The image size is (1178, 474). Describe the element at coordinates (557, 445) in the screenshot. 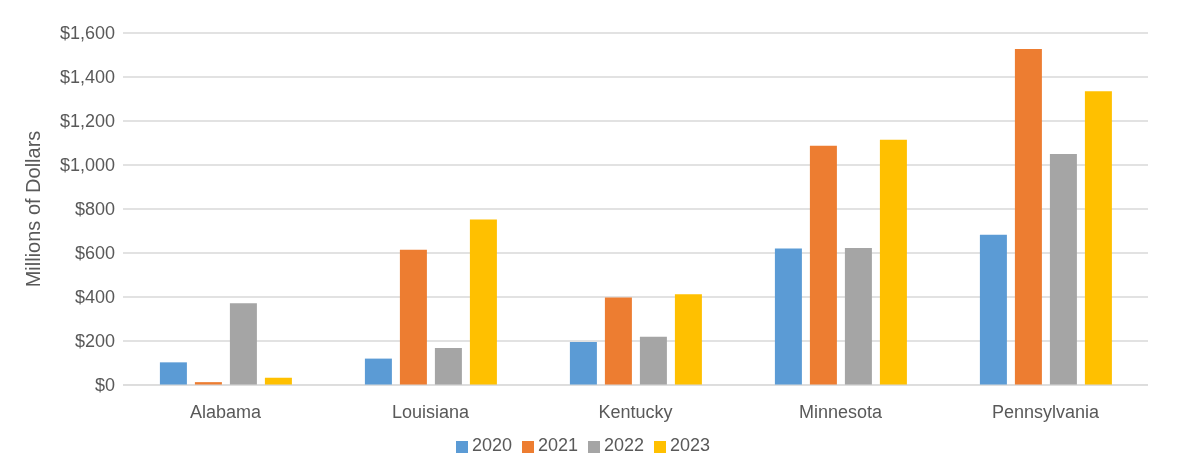

I see `legend-label: 2021` at that location.